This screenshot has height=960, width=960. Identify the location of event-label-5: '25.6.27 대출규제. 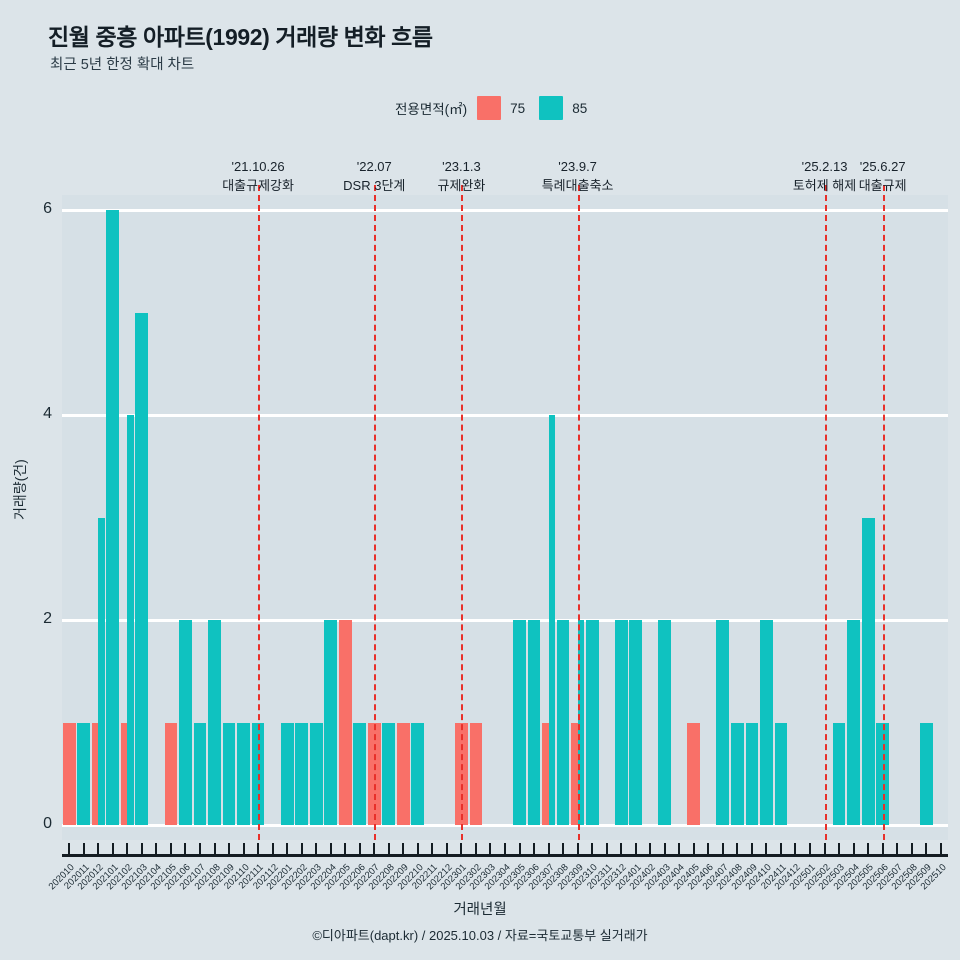
(883, 177).